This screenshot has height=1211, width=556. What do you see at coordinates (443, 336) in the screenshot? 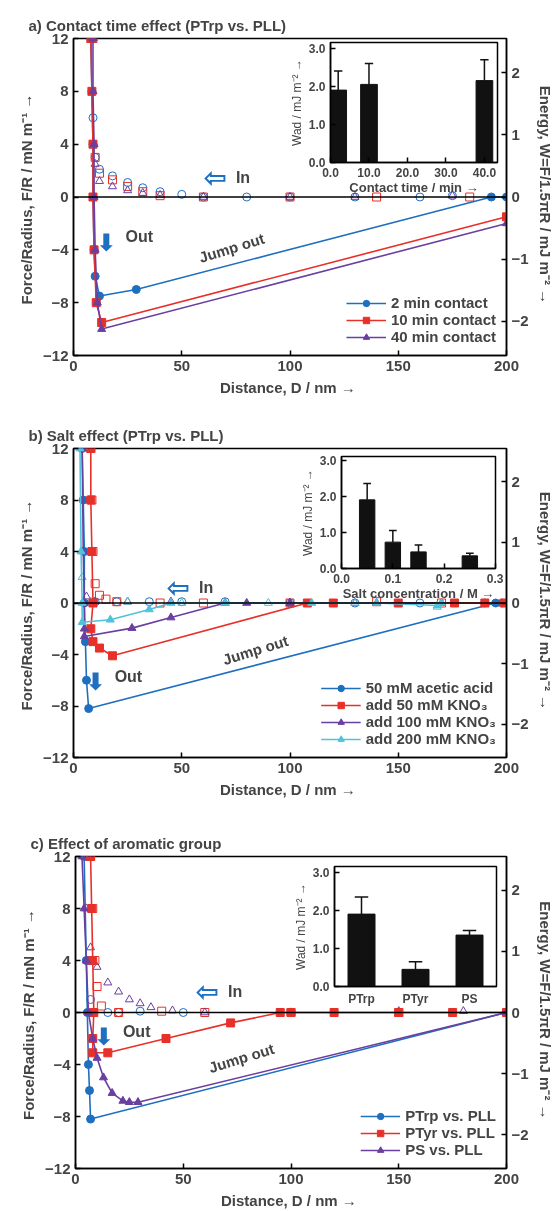
I see `legend-label: 40 min contact` at bounding box center [443, 336].